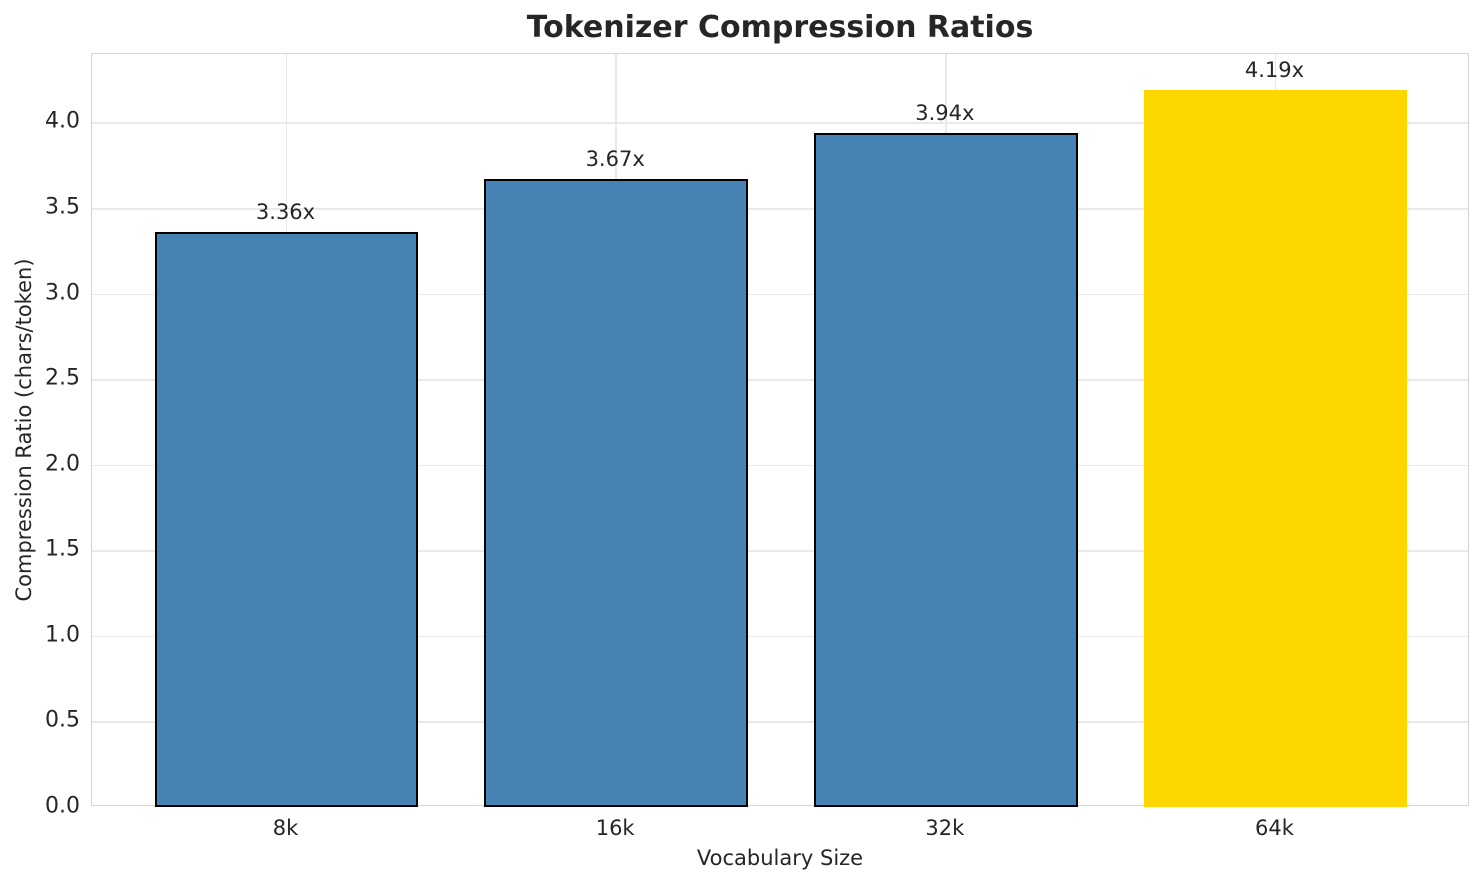 This screenshot has height=885, width=1484. Describe the element at coordinates (24, 430) in the screenshot. I see `y-axis-title: Compression Ratio (chars/token)` at that location.